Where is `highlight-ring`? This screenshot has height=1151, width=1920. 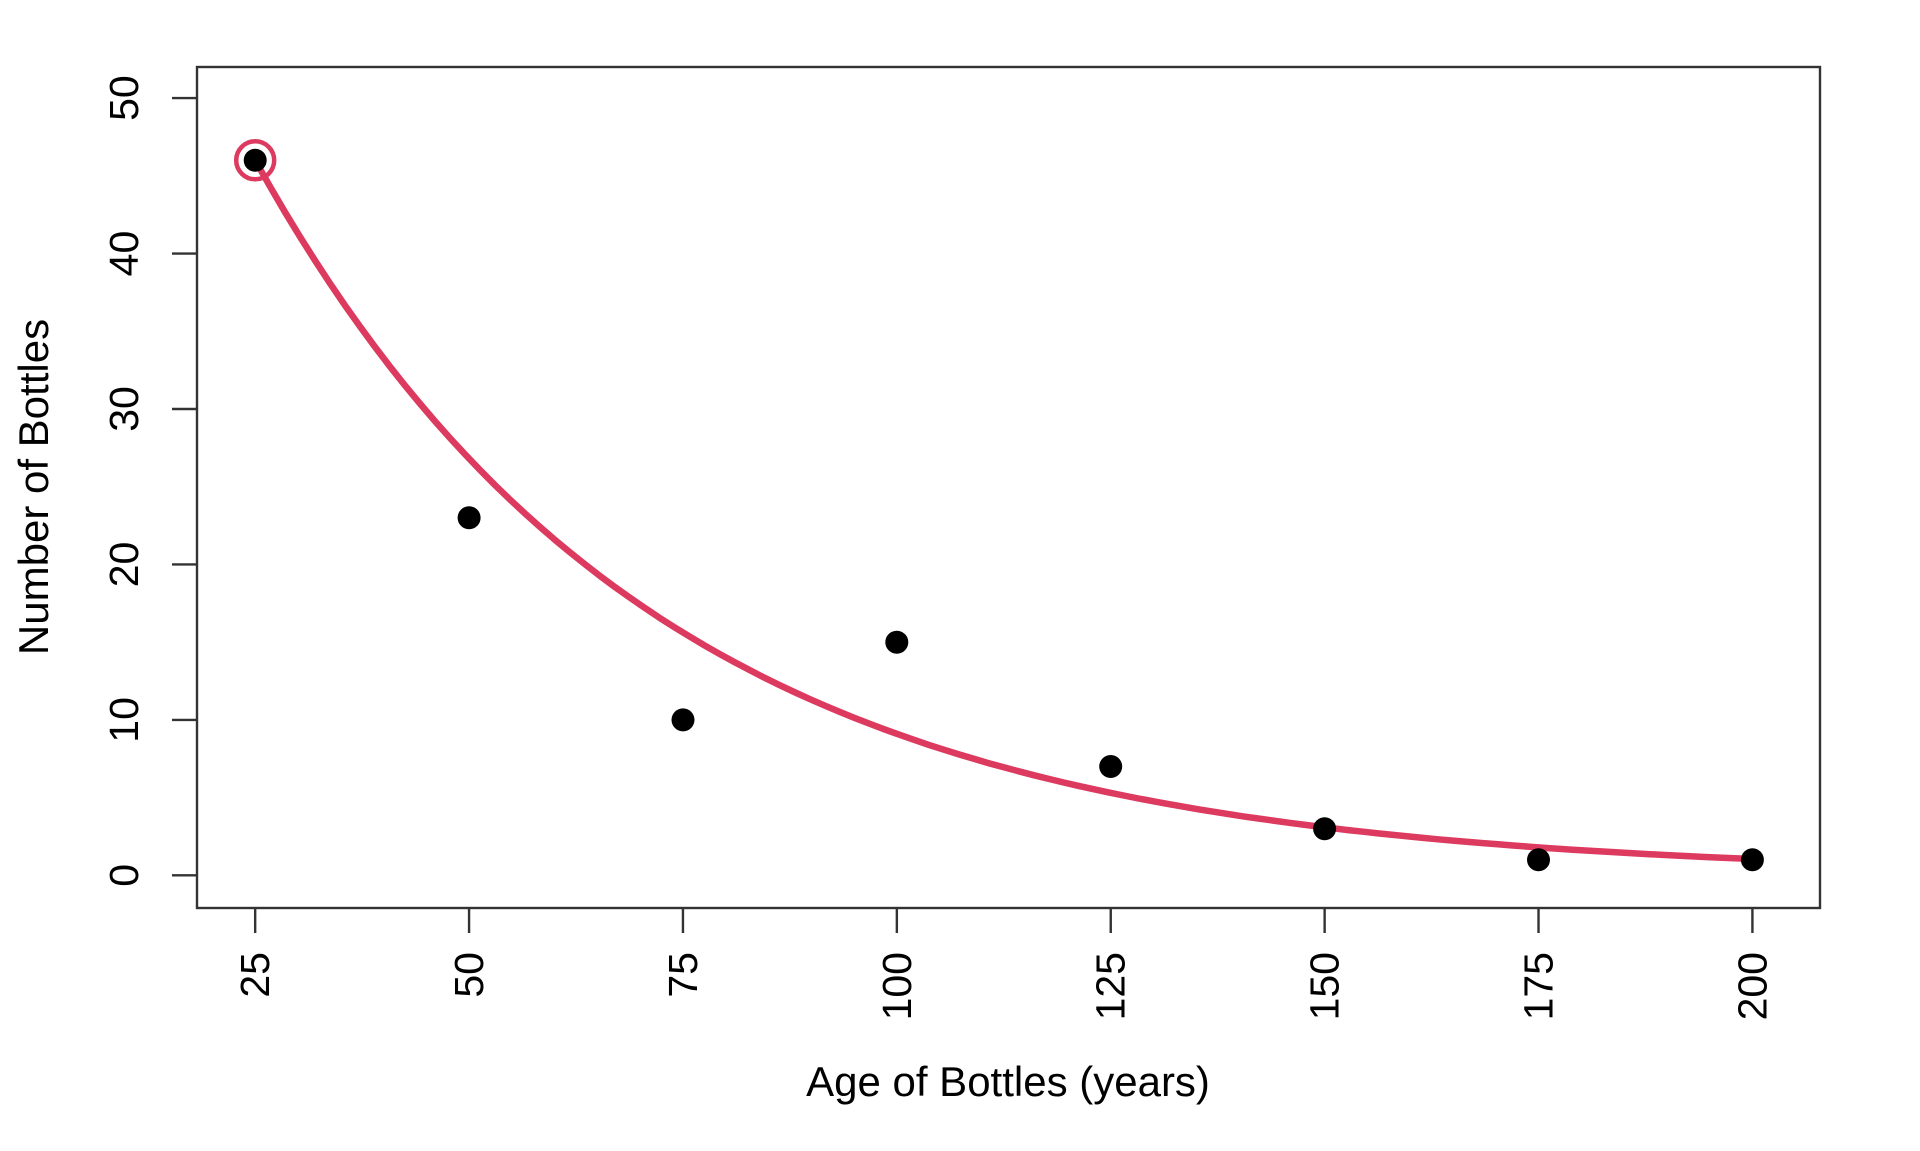
highlight-ring is located at coordinates (255, 160).